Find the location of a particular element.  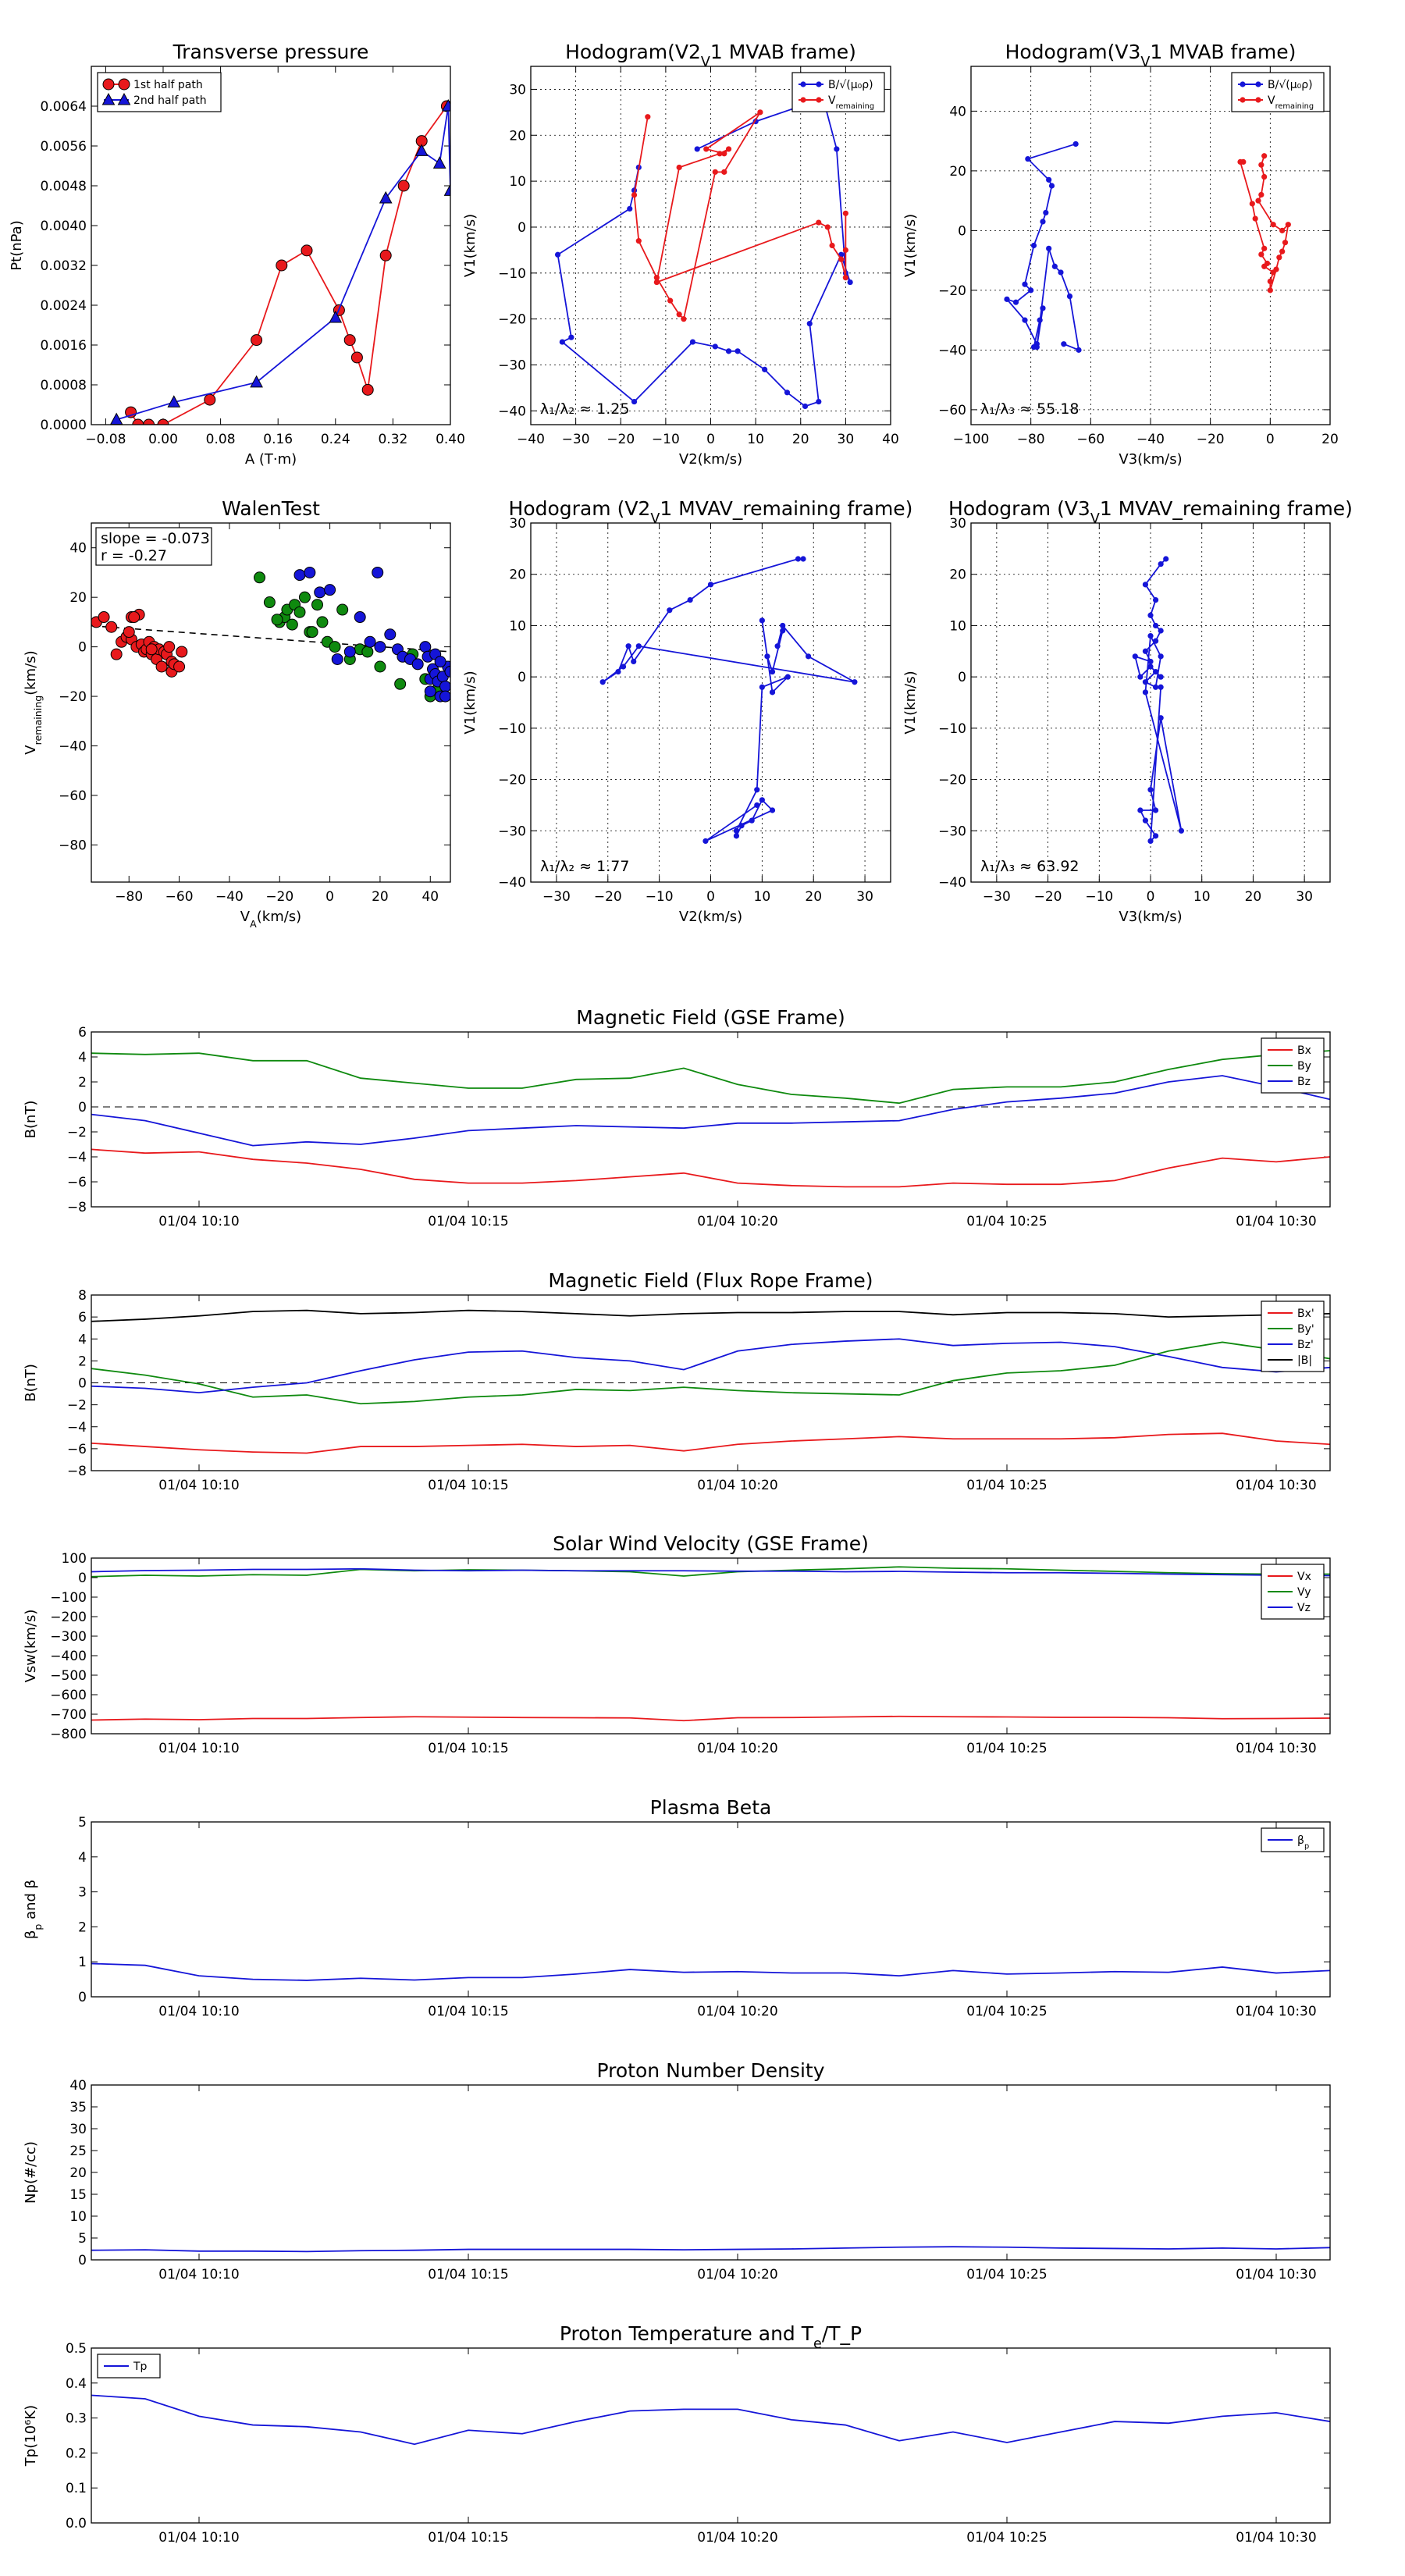

chart-title: Proton Number Density is located at coordinates (711, 2070).